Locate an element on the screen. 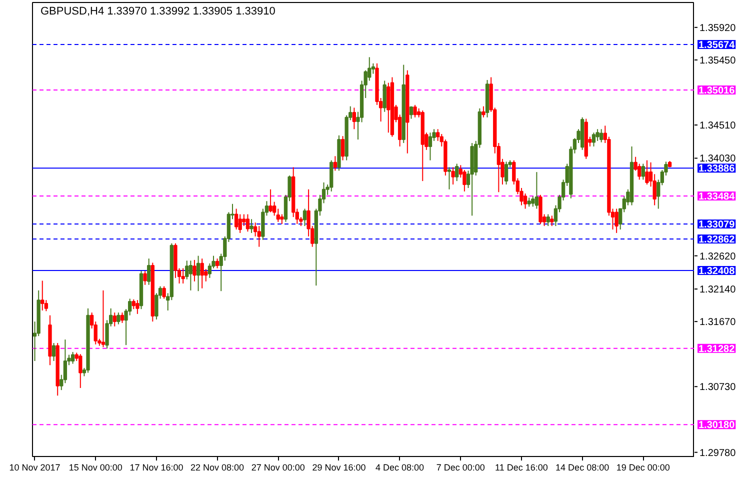 This screenshot has width=740, height=480. y-tick-label: 1.35920 is located at coordinates (718, 28).